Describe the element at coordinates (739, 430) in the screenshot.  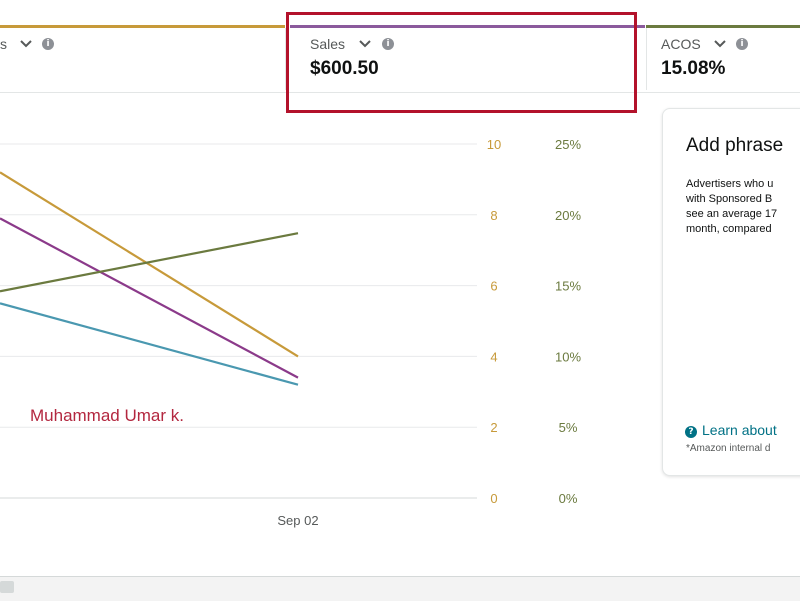
I see `learn-more-label: Learn about` at that location.